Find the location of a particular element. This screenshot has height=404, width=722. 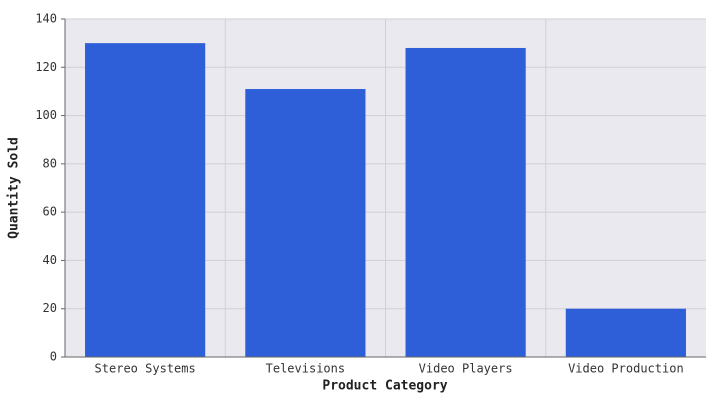

y-tick-label: 100 is located at coordinates (46, 115).